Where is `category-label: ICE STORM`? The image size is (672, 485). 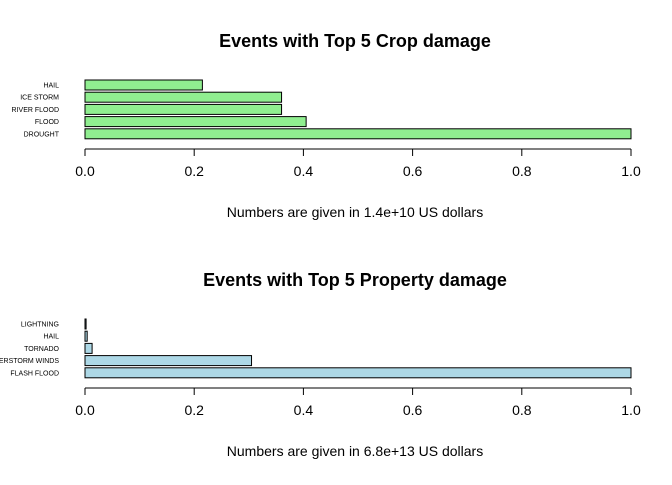 category-label: ICE STORM is located at coordinates (39, 98).